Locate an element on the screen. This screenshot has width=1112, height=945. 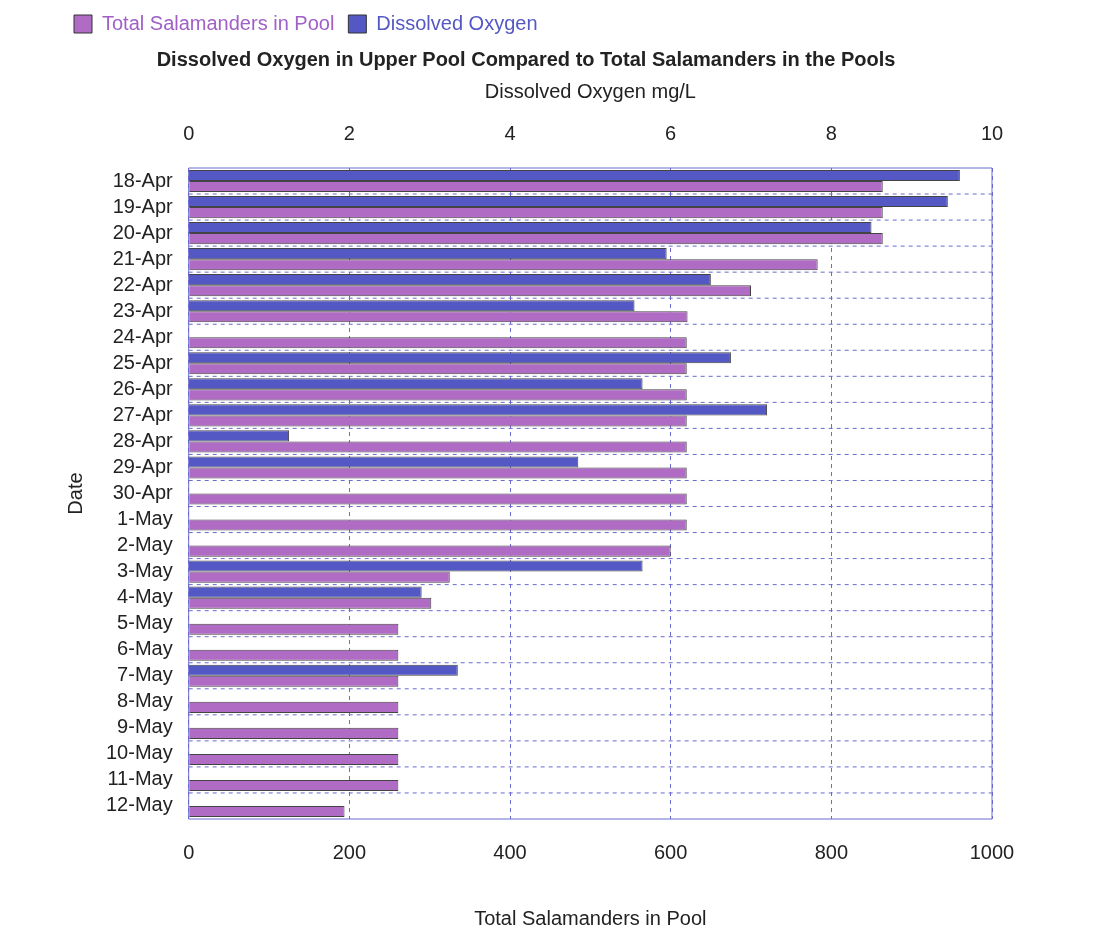
y-tick-label: 6-May is located at coordinates (145, 648).